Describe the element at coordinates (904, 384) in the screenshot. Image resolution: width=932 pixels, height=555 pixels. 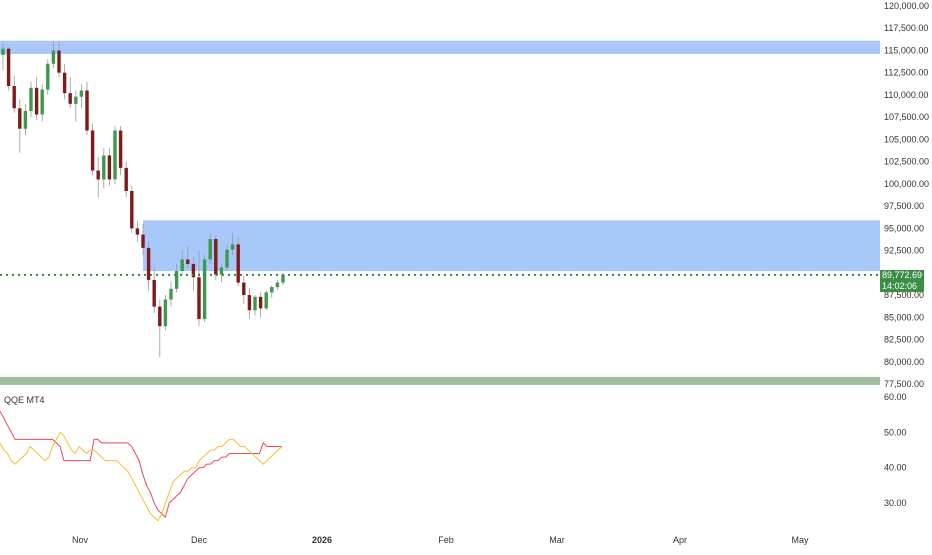
I see `price-tick-label: 77,500.00` at that location.